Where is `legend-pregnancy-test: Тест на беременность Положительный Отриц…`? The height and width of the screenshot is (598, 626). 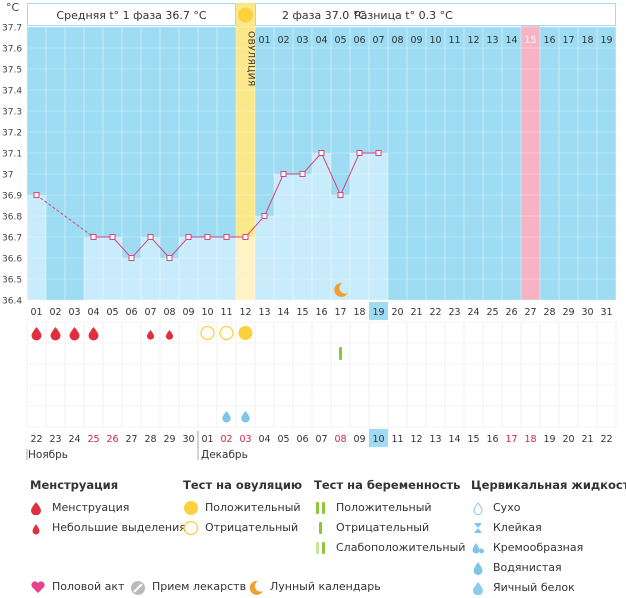
legend-pregnancy-test: Тест на беременность Положительный Отриц… is located at coordinates (389, 518).